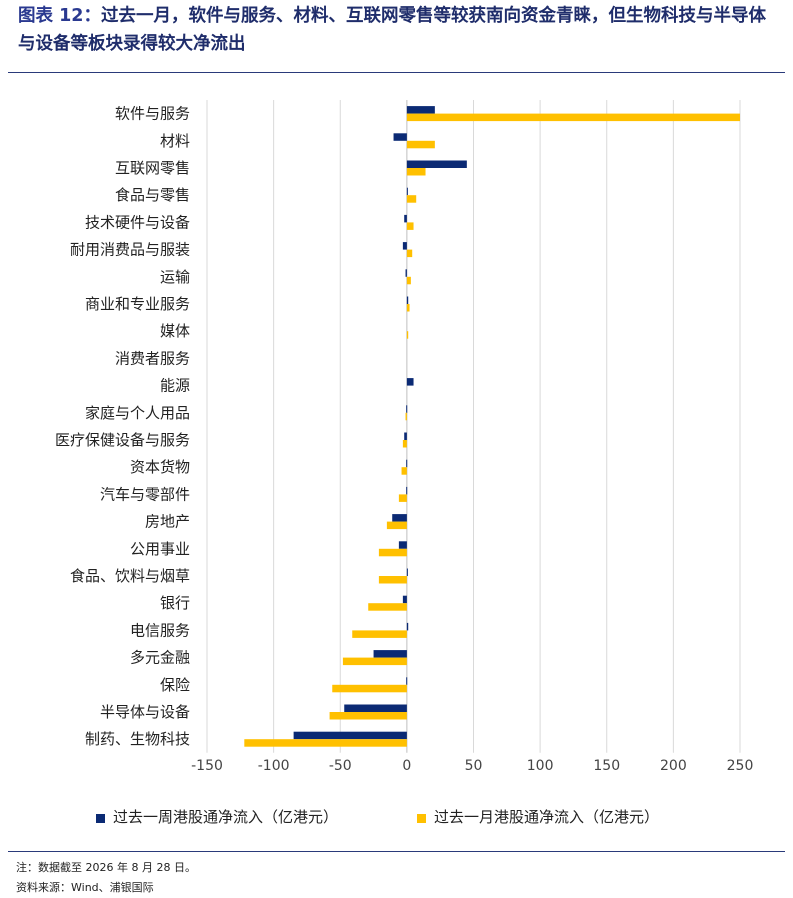  Describe the element at coordinates (406, 766) in the screenshot. I see `x-tick-label: 0` at that location.